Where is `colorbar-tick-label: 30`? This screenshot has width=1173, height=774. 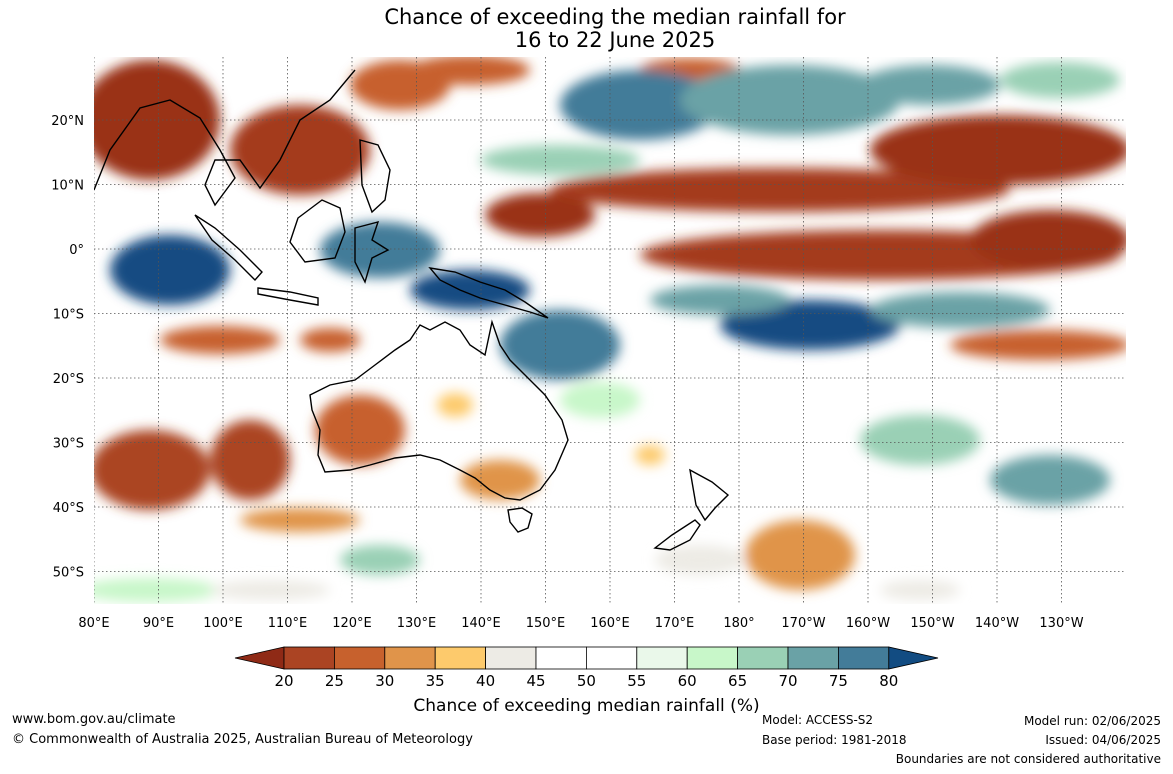 colorbar-tick-label: 30 is located at coordinates (384, 681).